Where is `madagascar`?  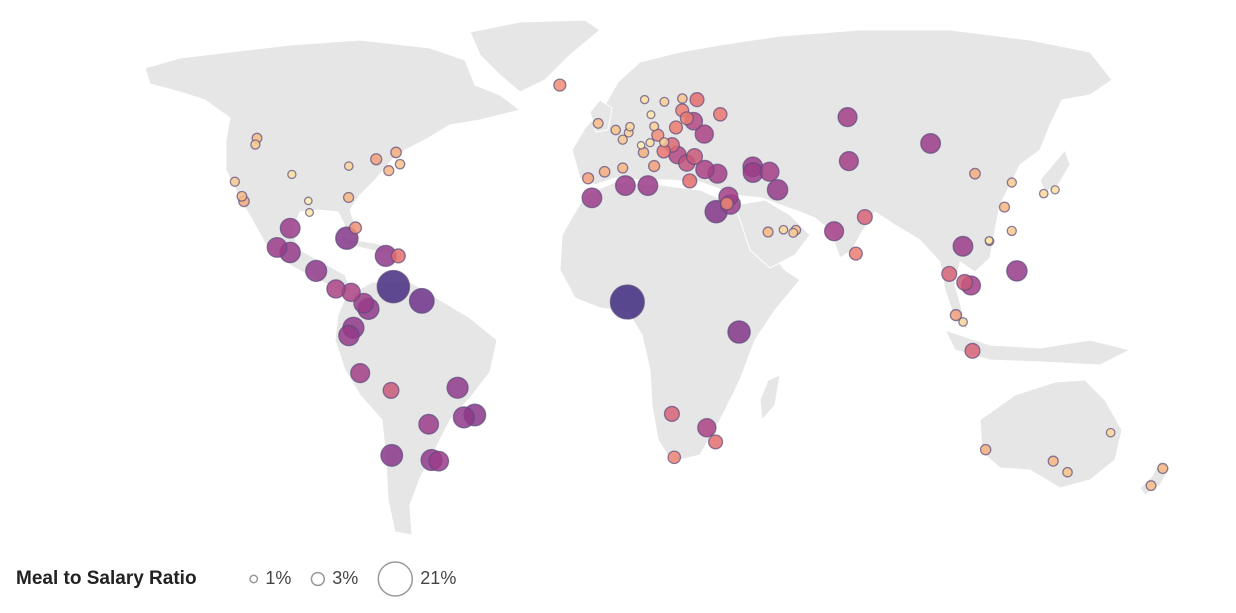 madagascar is located at coordinates (770, 398).